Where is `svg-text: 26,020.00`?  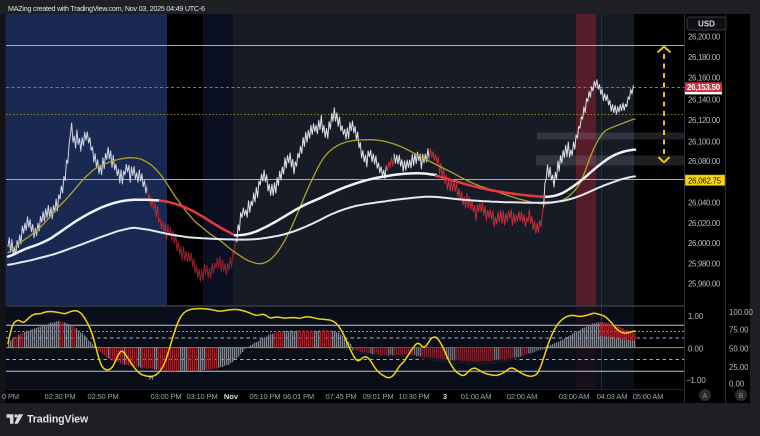
svg-text: 26,020.00 is located at coordinates (704, 223).